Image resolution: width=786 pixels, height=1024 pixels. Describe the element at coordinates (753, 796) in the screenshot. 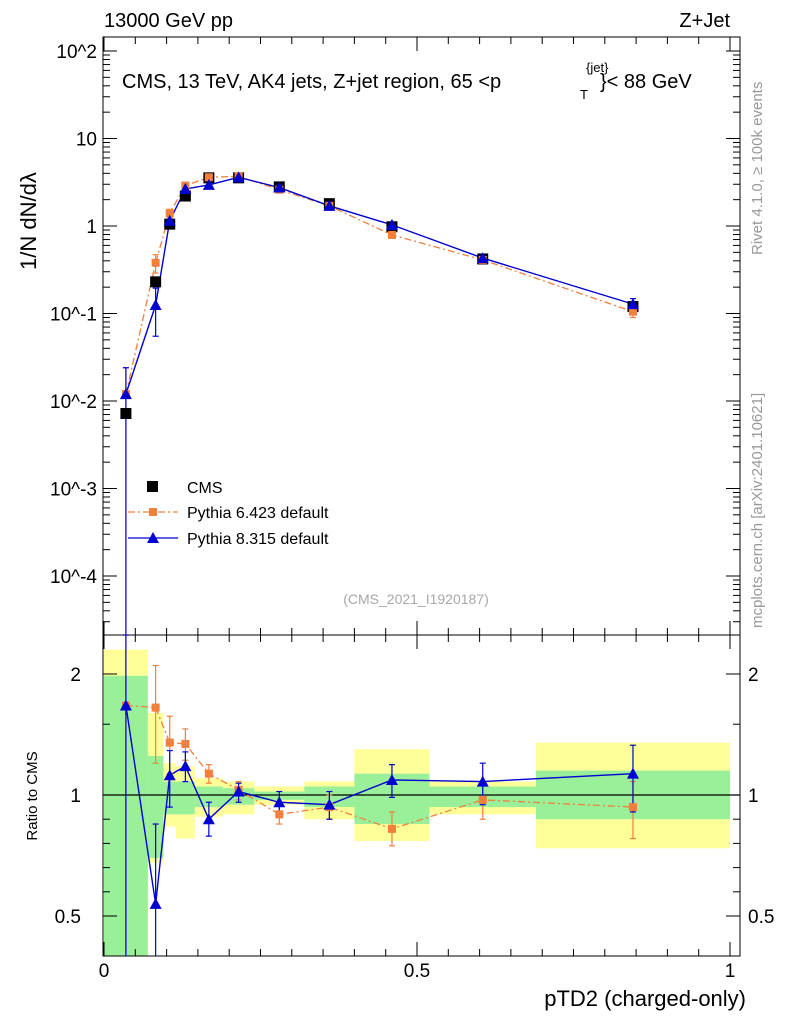

I see `ratio-y-tick-label-right: 1` at that location.